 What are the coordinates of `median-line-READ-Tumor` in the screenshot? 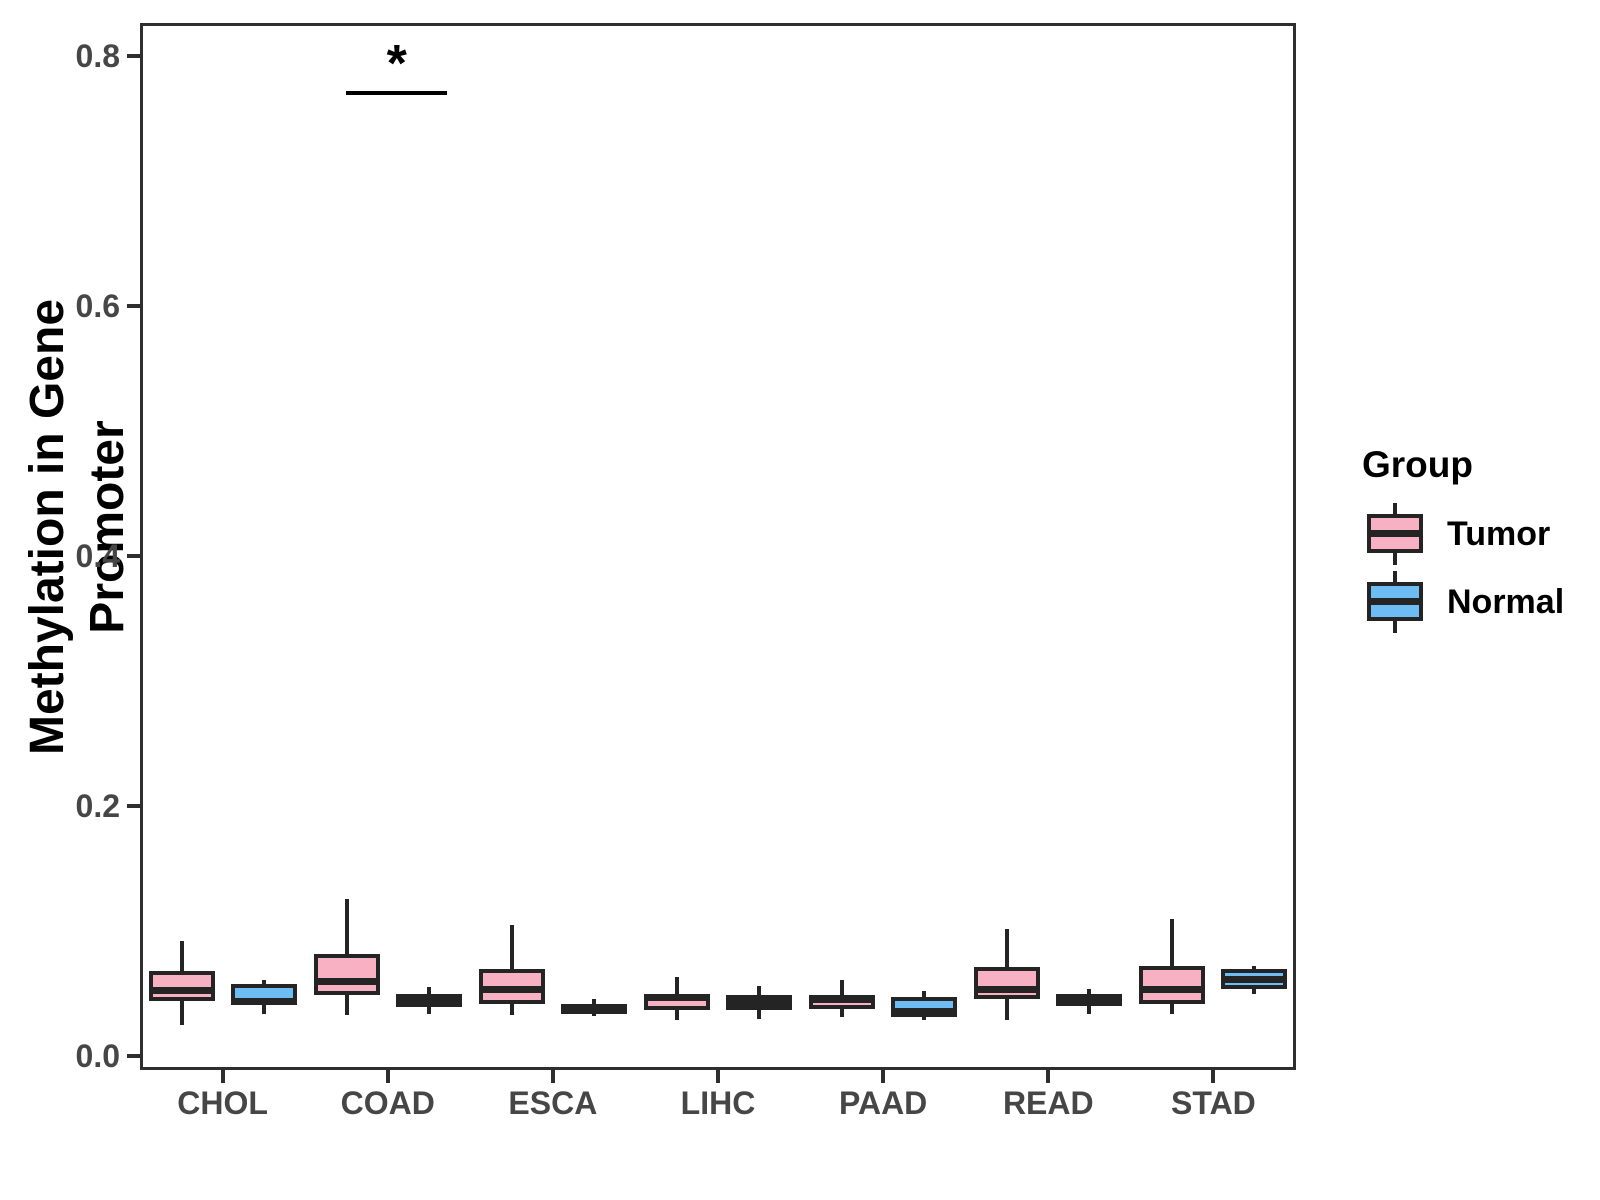 It's located at (1007, 989).